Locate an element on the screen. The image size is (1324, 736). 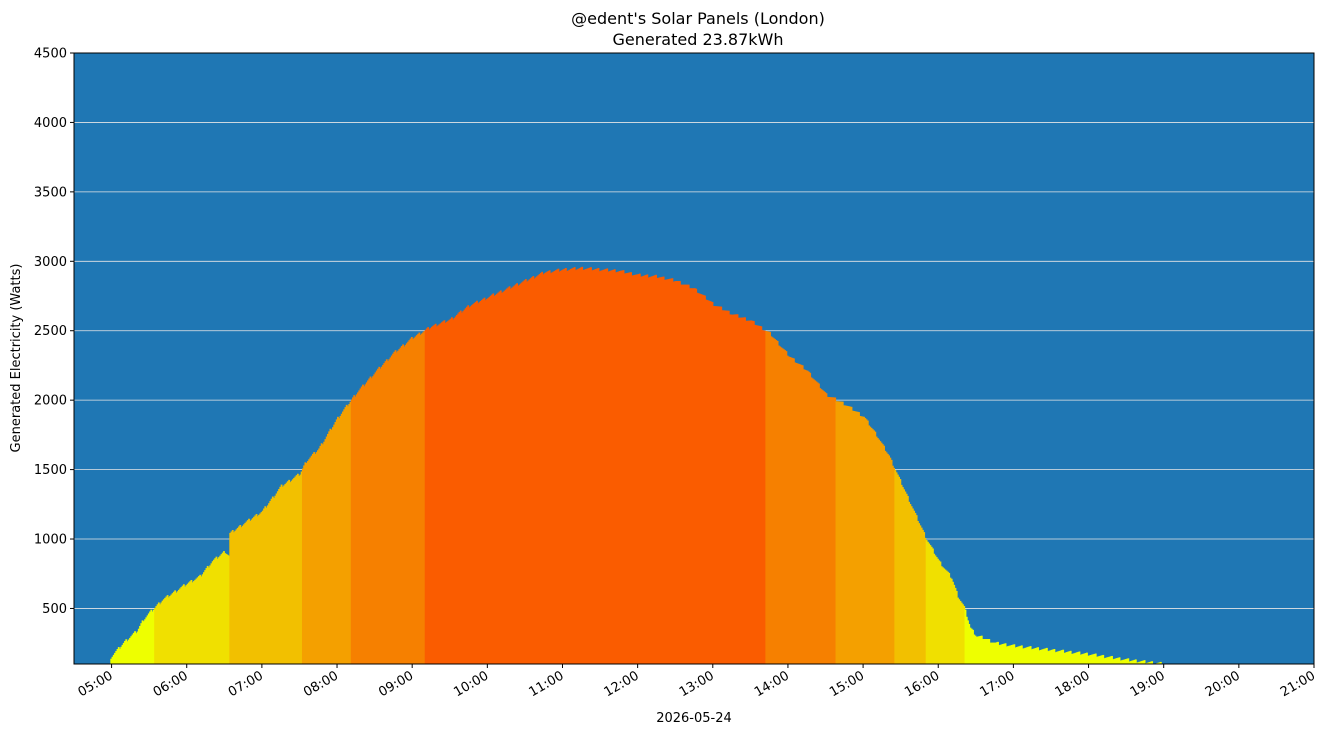
x-tick-label-14: 19:00 is located at coordinates (1148, 684).